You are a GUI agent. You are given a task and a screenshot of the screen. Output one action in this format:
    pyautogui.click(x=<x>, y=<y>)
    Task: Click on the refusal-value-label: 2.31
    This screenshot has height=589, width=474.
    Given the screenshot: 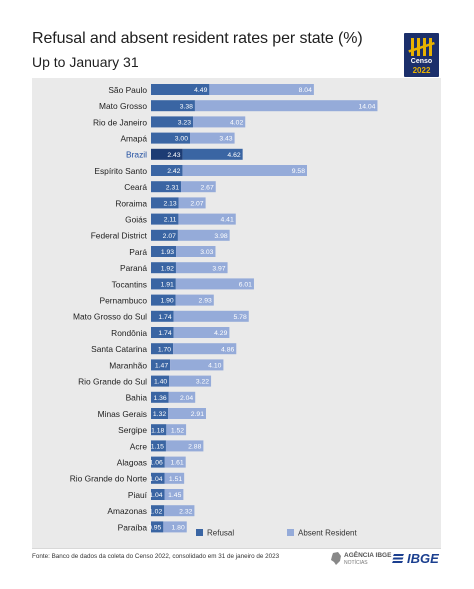 What is the action you would take?
    pyautogui.click(x=172, y=187)
    